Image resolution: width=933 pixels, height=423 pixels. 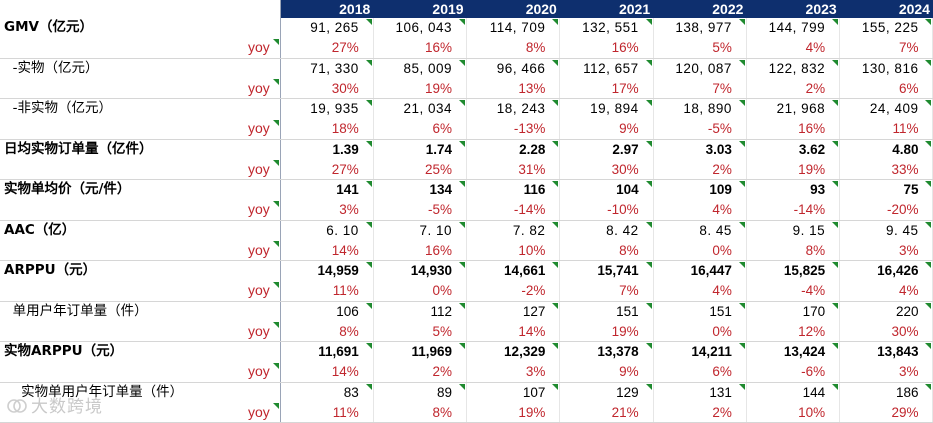 What do you see at coordinates (513, 291) in the screenshot?
I see `yoy-value-cell: -2%` at bounding box center [513, 291].